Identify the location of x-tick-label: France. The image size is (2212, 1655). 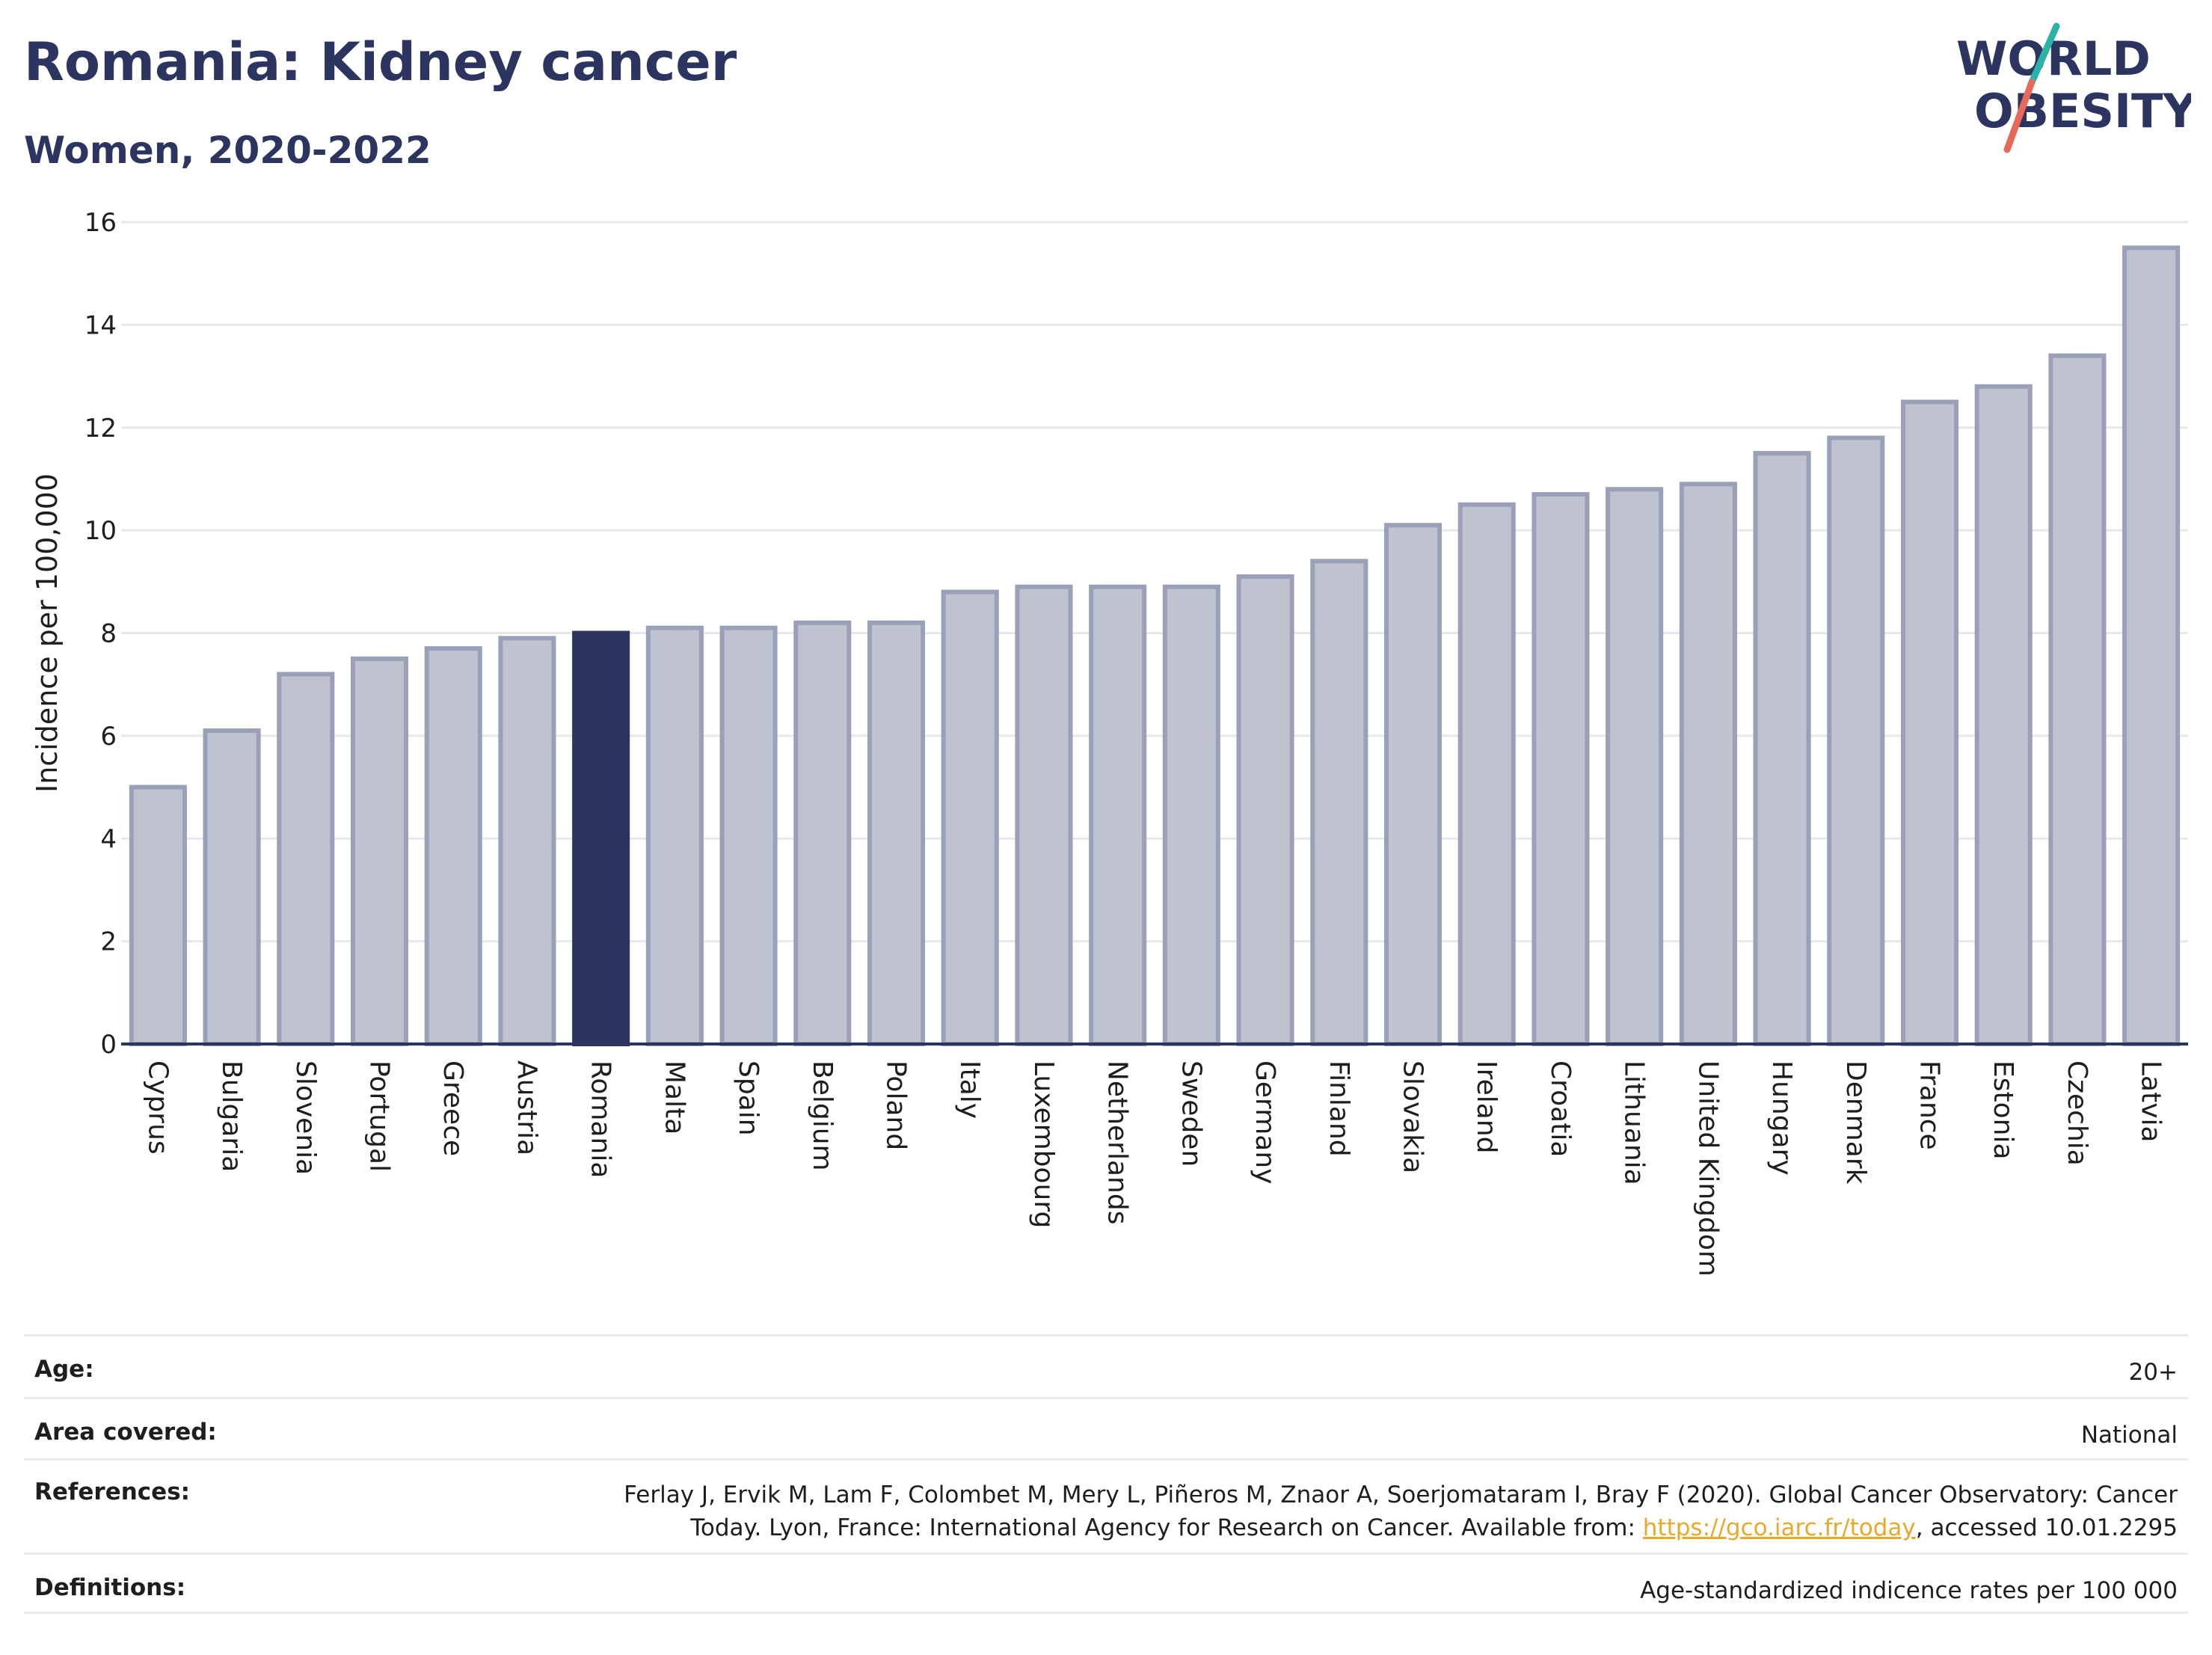
(1929, 1105).